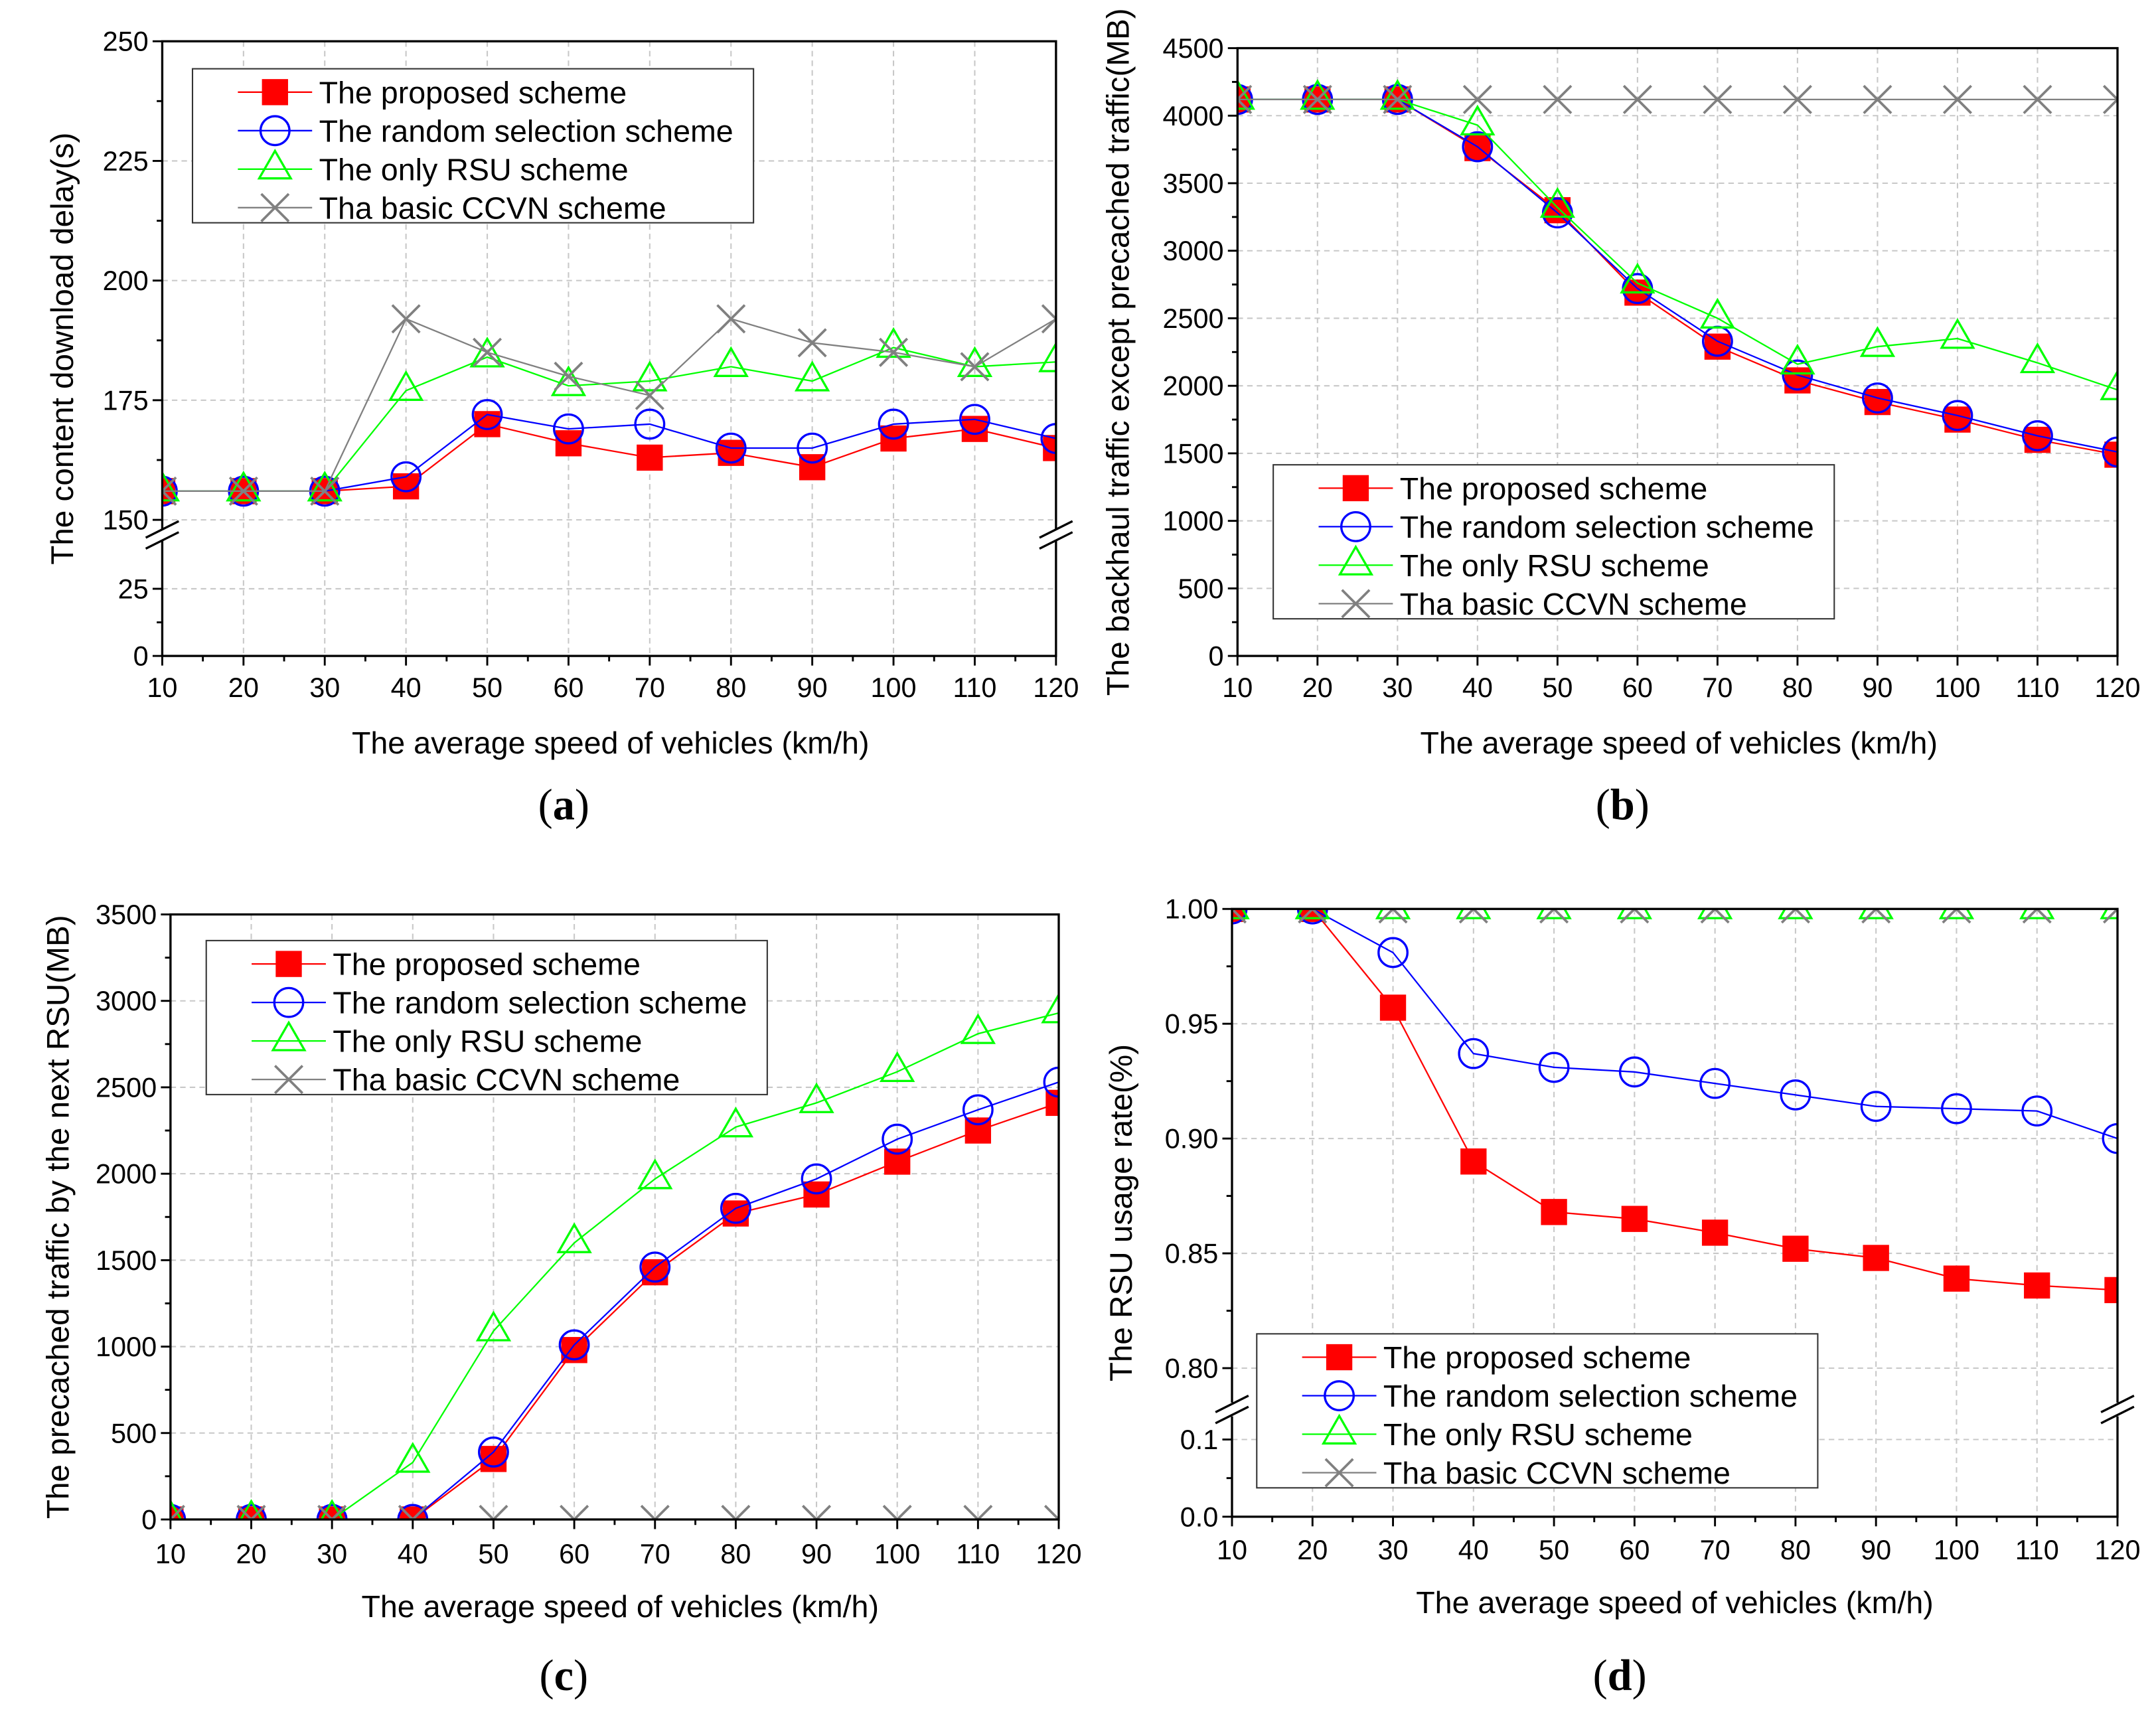 Image resolution: width=2156 pixels, height=1712 pixels. What do you see at coordinates (1497, 1357) in the screenshot?
I see `chart-d-legend-item-0: The proposed scheme` at bounding box center [1497, 1357].